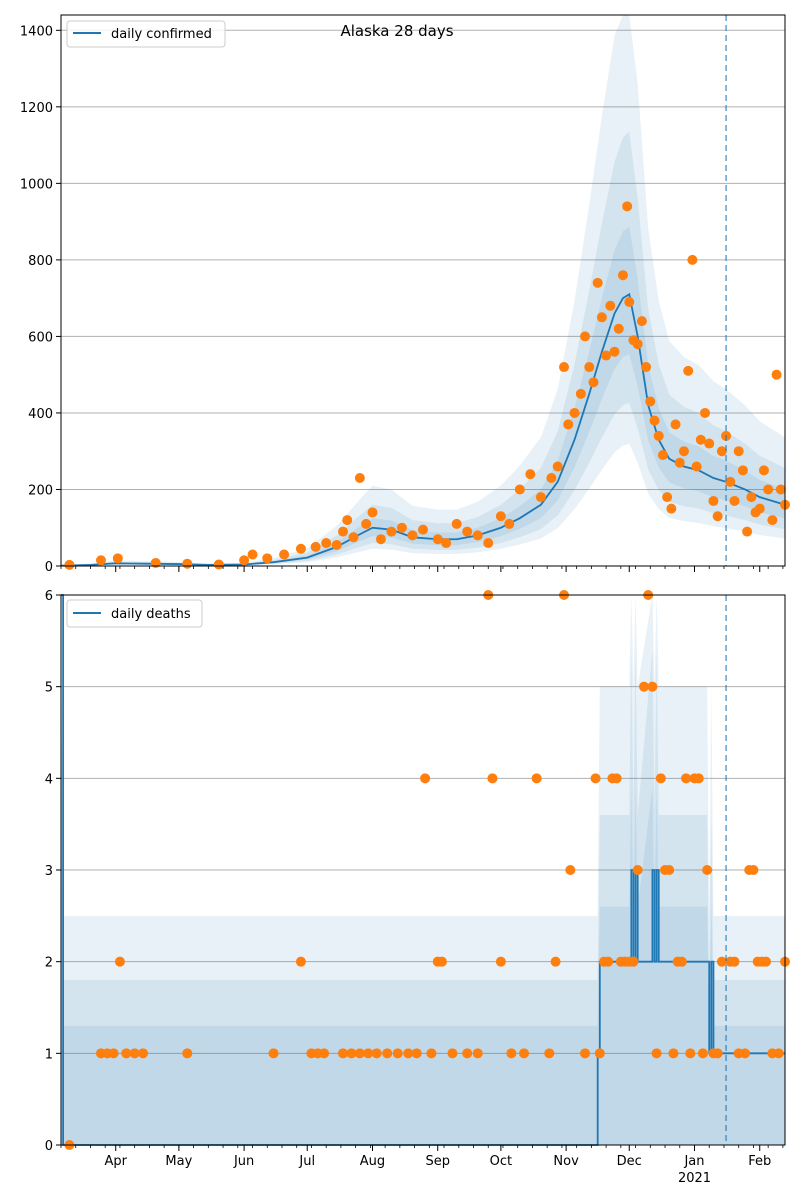 This screenshot has height=1200, width=800. I want to click on deaths-legend-box, so click(134, 613).